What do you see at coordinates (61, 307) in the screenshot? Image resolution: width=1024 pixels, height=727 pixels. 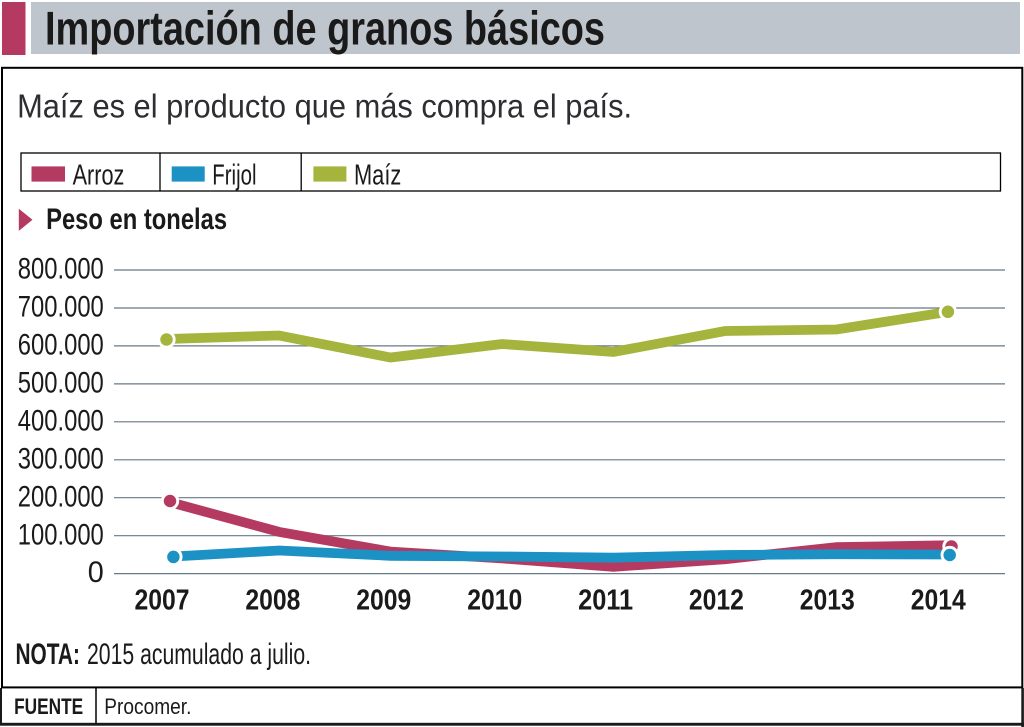 I see `svg-text: 700.000` at bounding box center [61, 307].